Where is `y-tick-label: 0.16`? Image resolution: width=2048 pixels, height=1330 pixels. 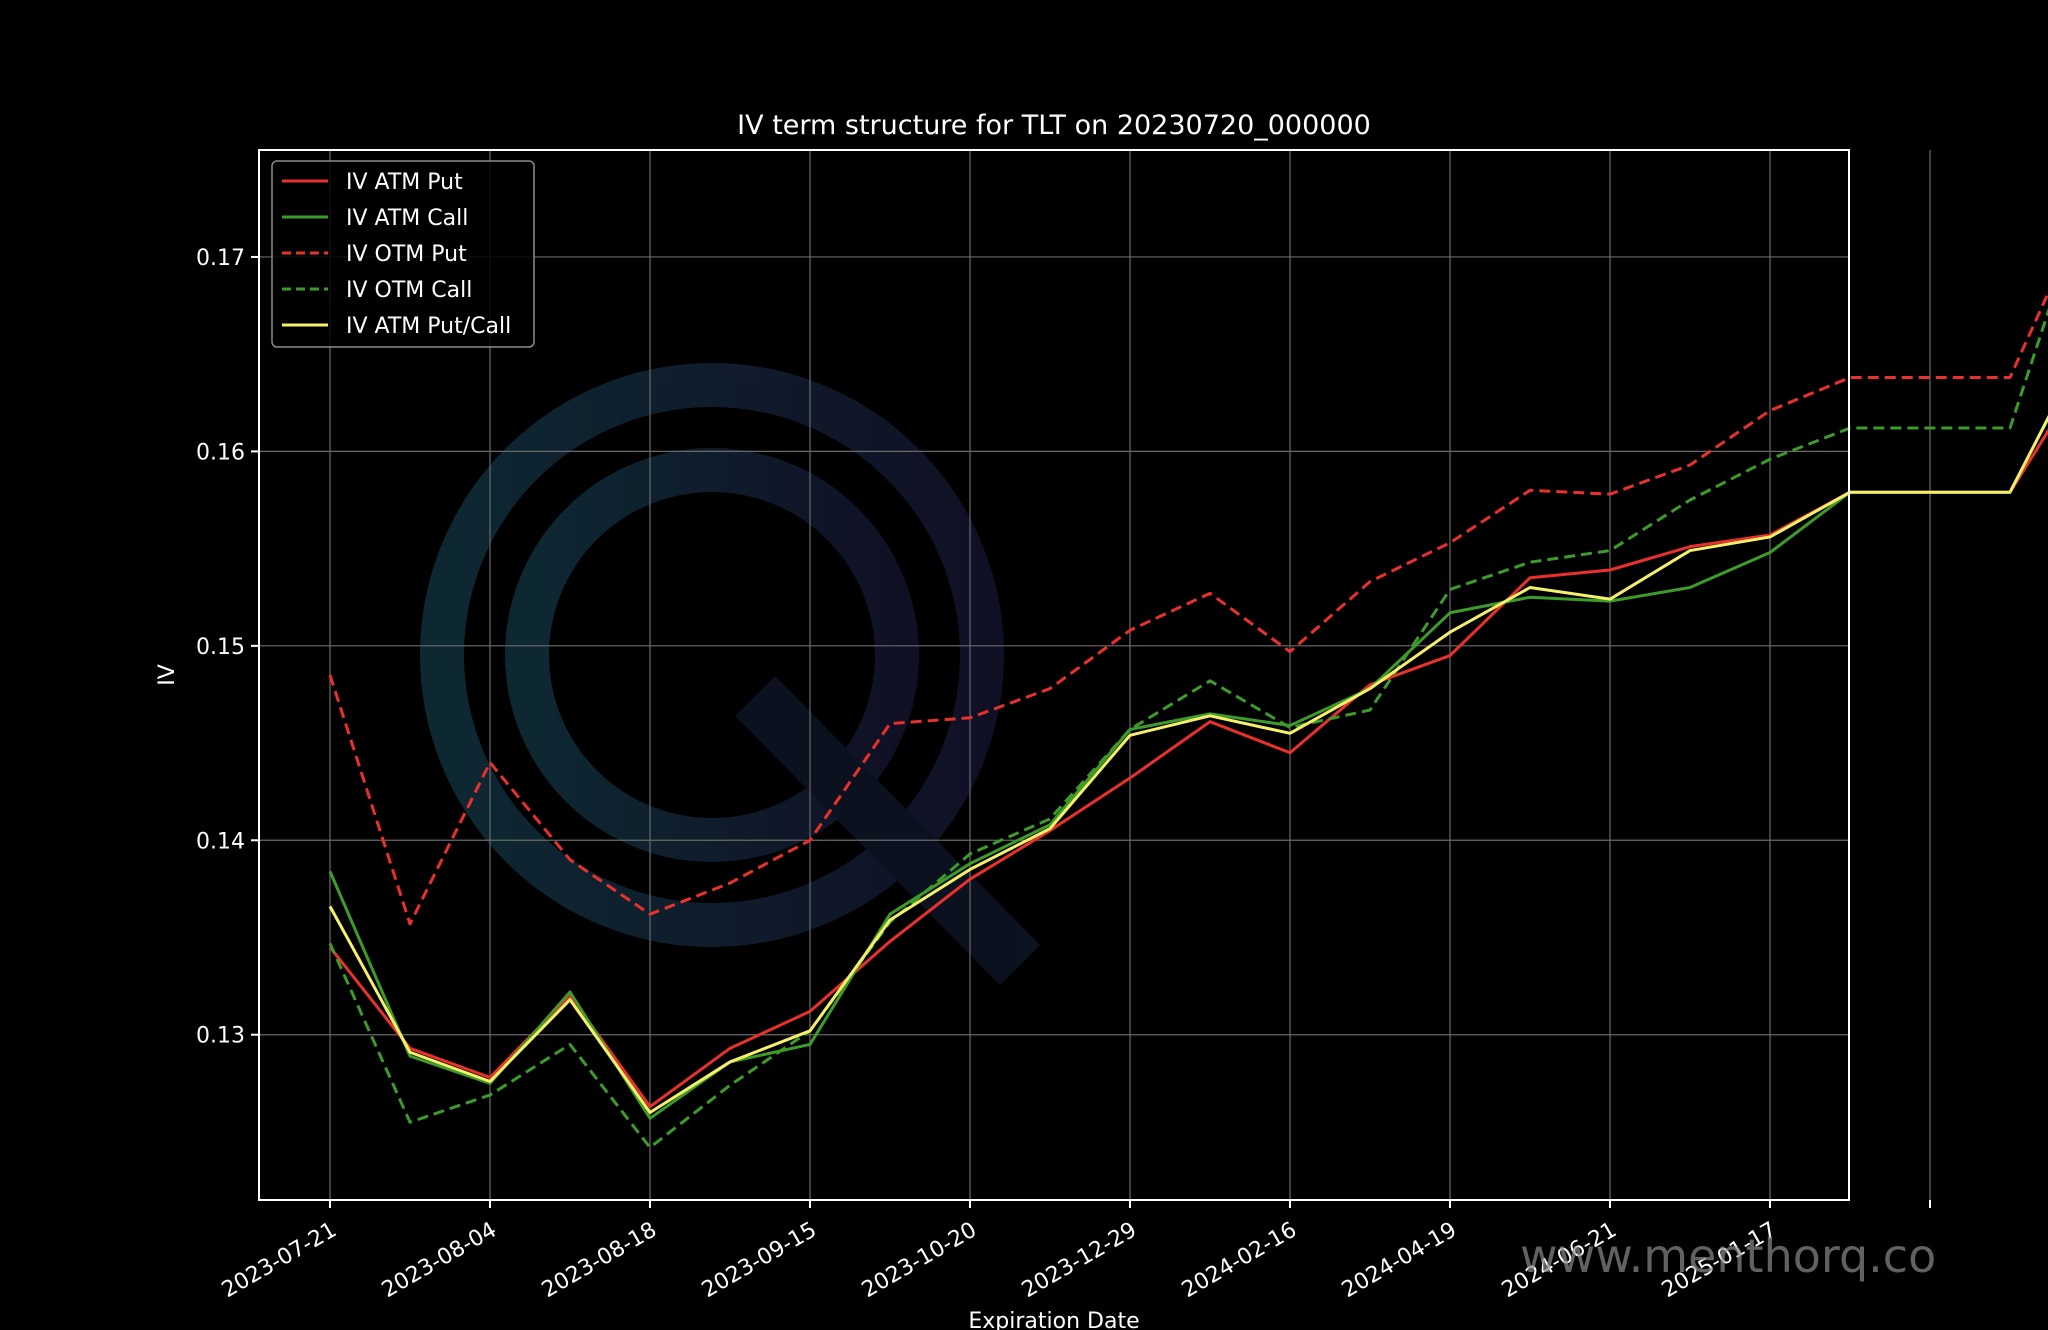
y-tick-label: 0.16 is located at coordinates (220, 452).